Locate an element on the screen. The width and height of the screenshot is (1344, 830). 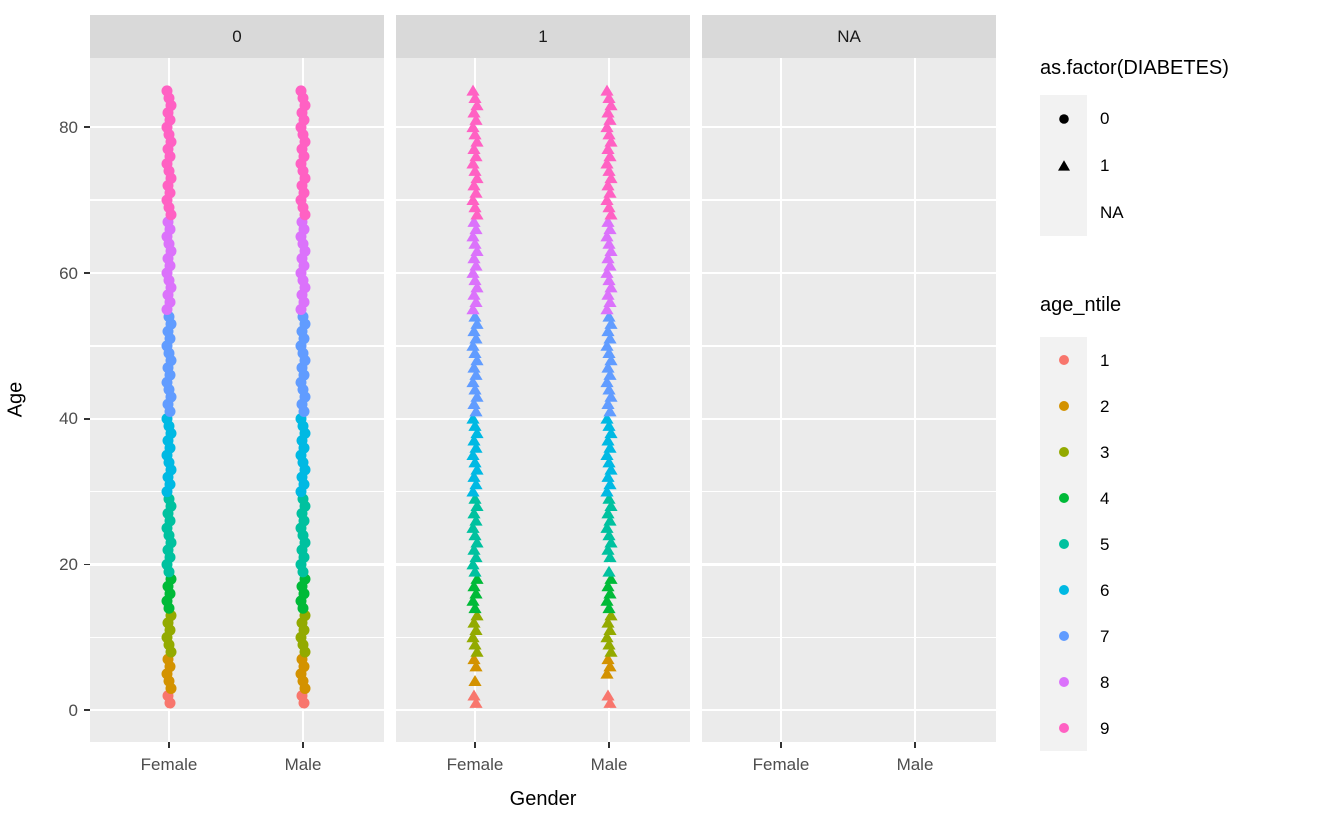
facet-strip-1: 1 is located at coordinates (543, 36).